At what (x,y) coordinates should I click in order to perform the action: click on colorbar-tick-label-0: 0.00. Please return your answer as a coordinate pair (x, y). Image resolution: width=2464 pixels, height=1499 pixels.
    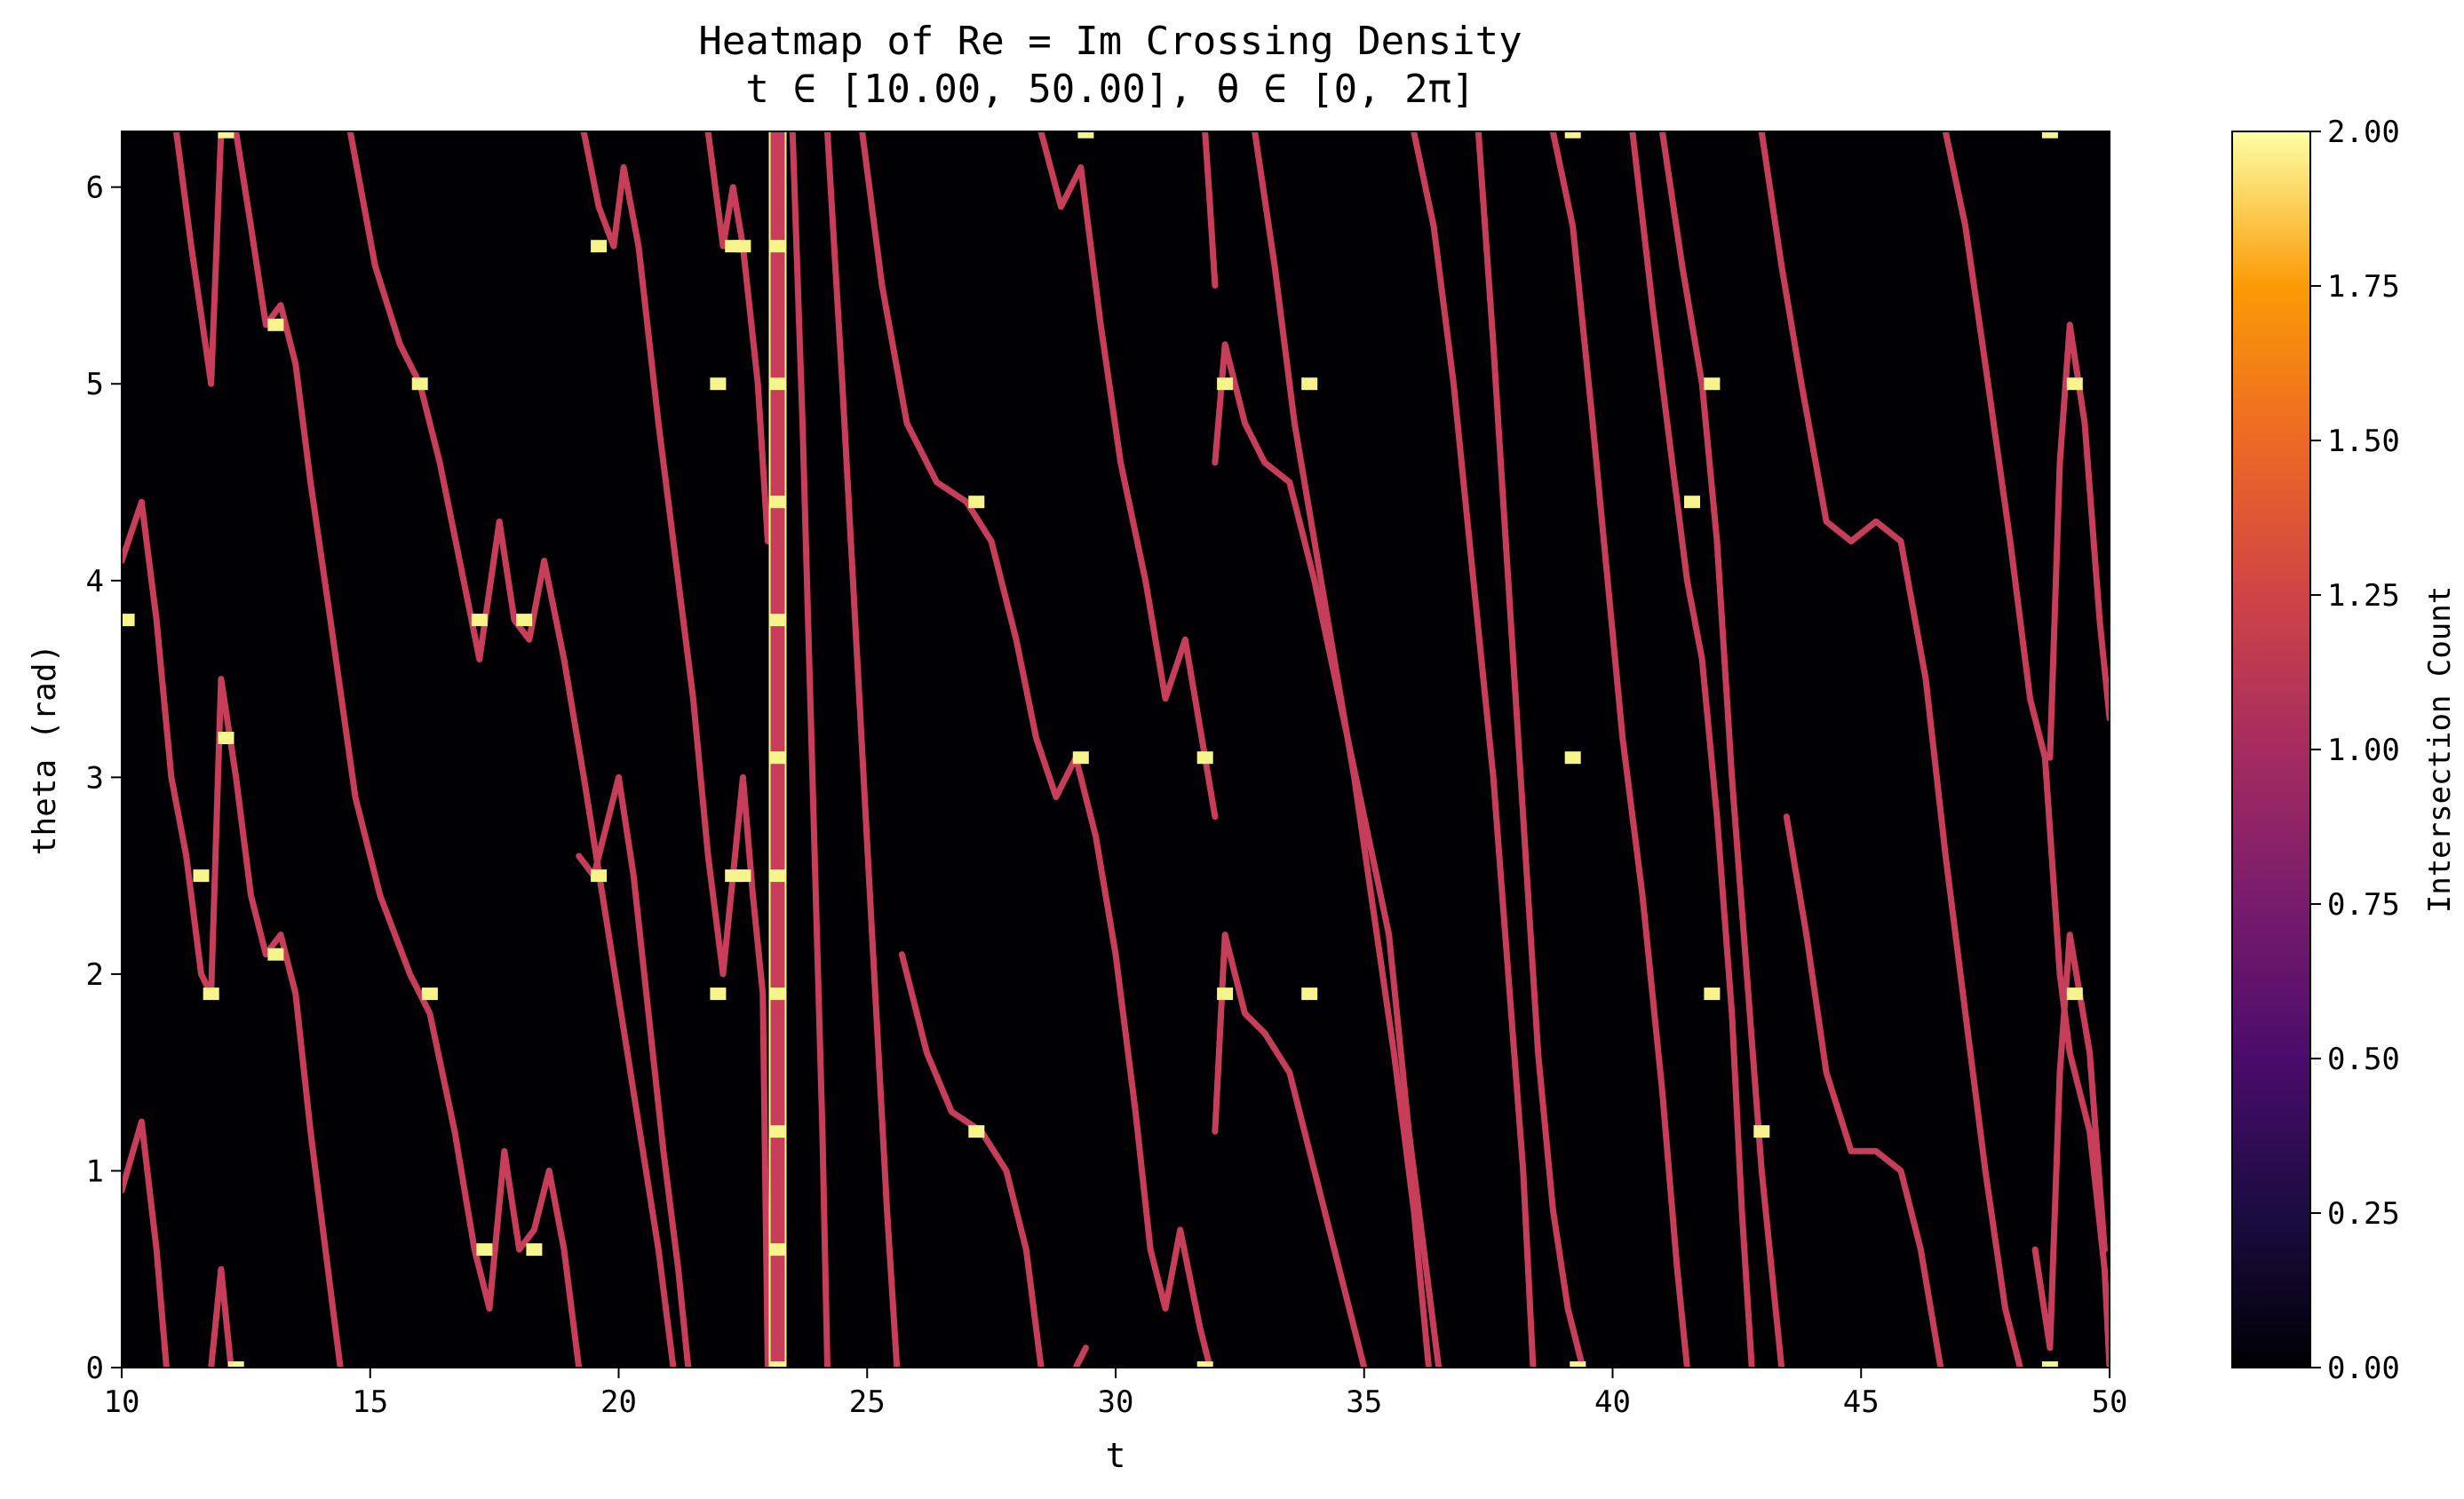
    Looking at the image, I should click on (2363, 1368).